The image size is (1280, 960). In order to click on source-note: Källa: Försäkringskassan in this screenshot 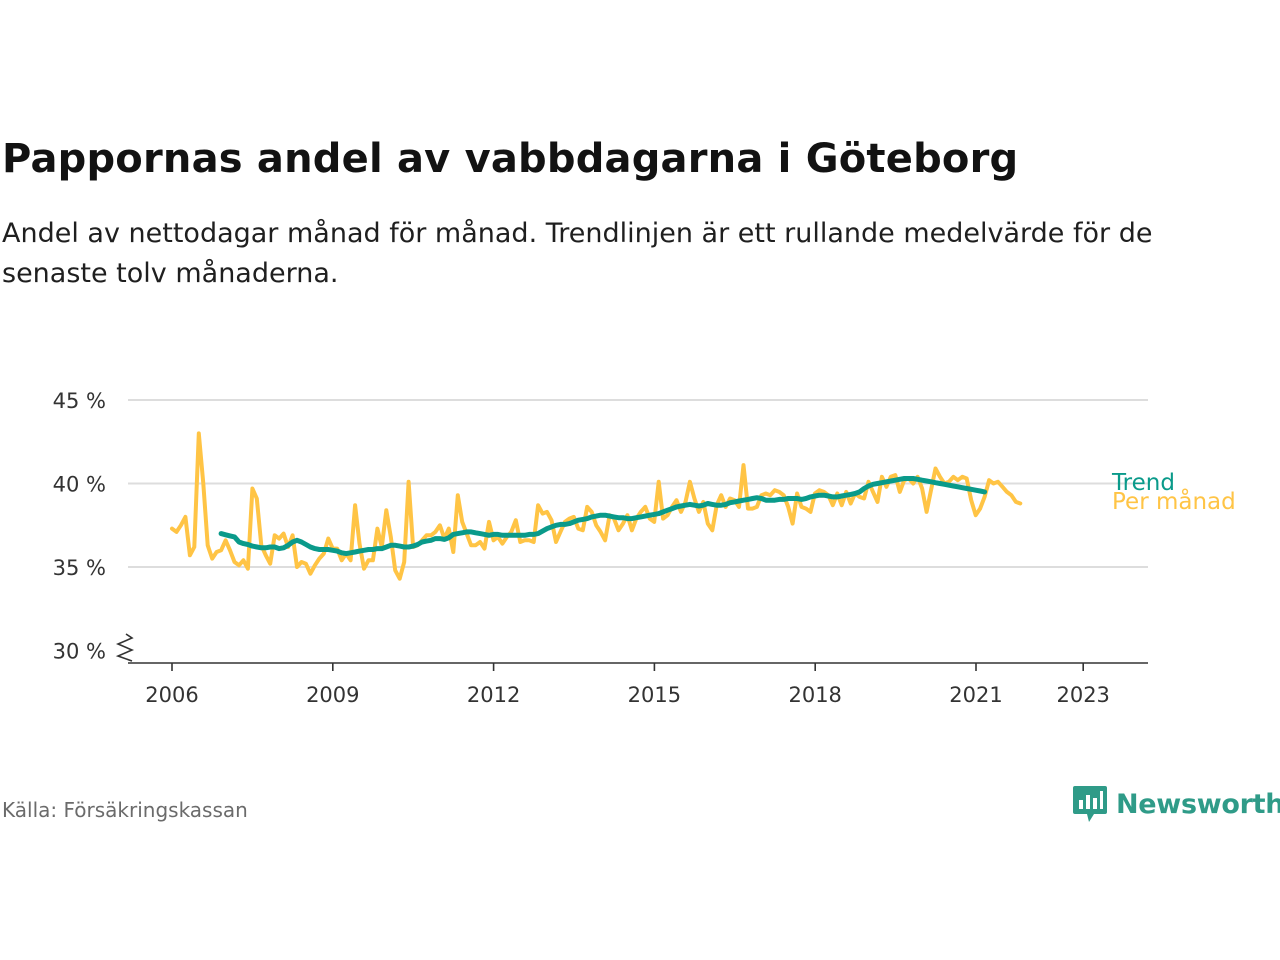, I will do `click(125, 810)`.